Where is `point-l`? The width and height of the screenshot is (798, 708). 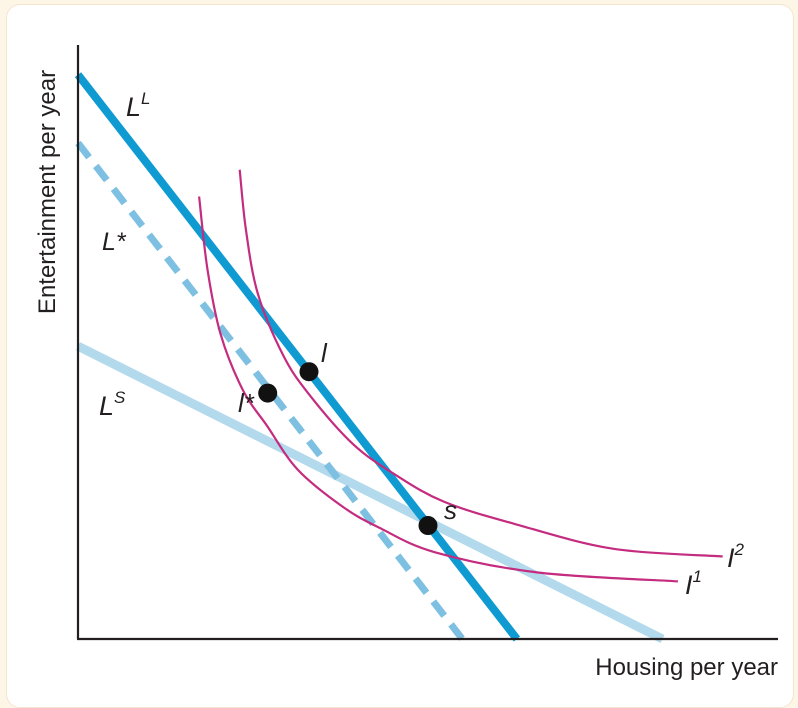 point-l is located at coordinates (309, 372).